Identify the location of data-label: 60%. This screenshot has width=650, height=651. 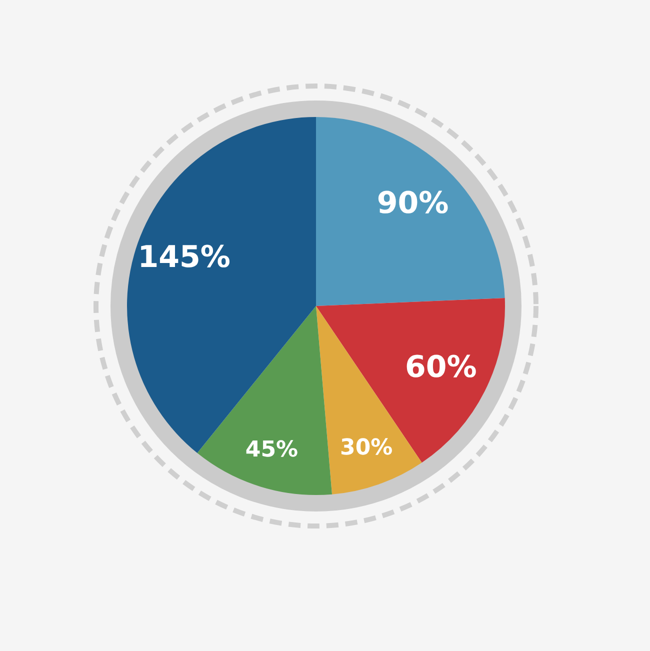
(440, 367).